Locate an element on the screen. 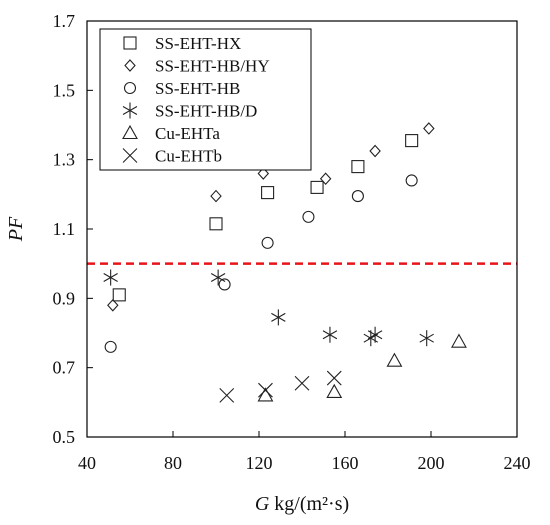  legend-box is located at coordinates (205, 99).